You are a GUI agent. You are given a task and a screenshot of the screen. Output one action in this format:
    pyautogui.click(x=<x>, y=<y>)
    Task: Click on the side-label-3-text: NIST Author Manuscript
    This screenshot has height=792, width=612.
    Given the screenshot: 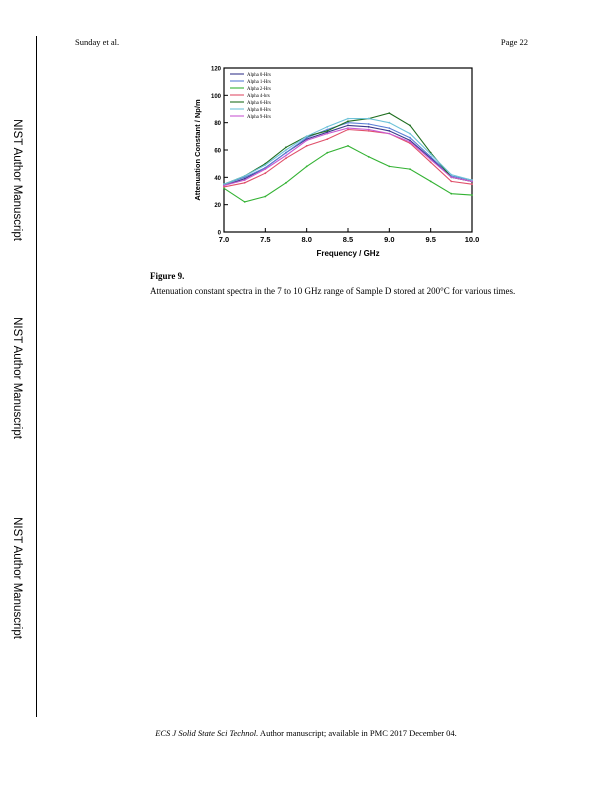 What is the action you would take?
    pyautogui.click(x=17, y=578)
    